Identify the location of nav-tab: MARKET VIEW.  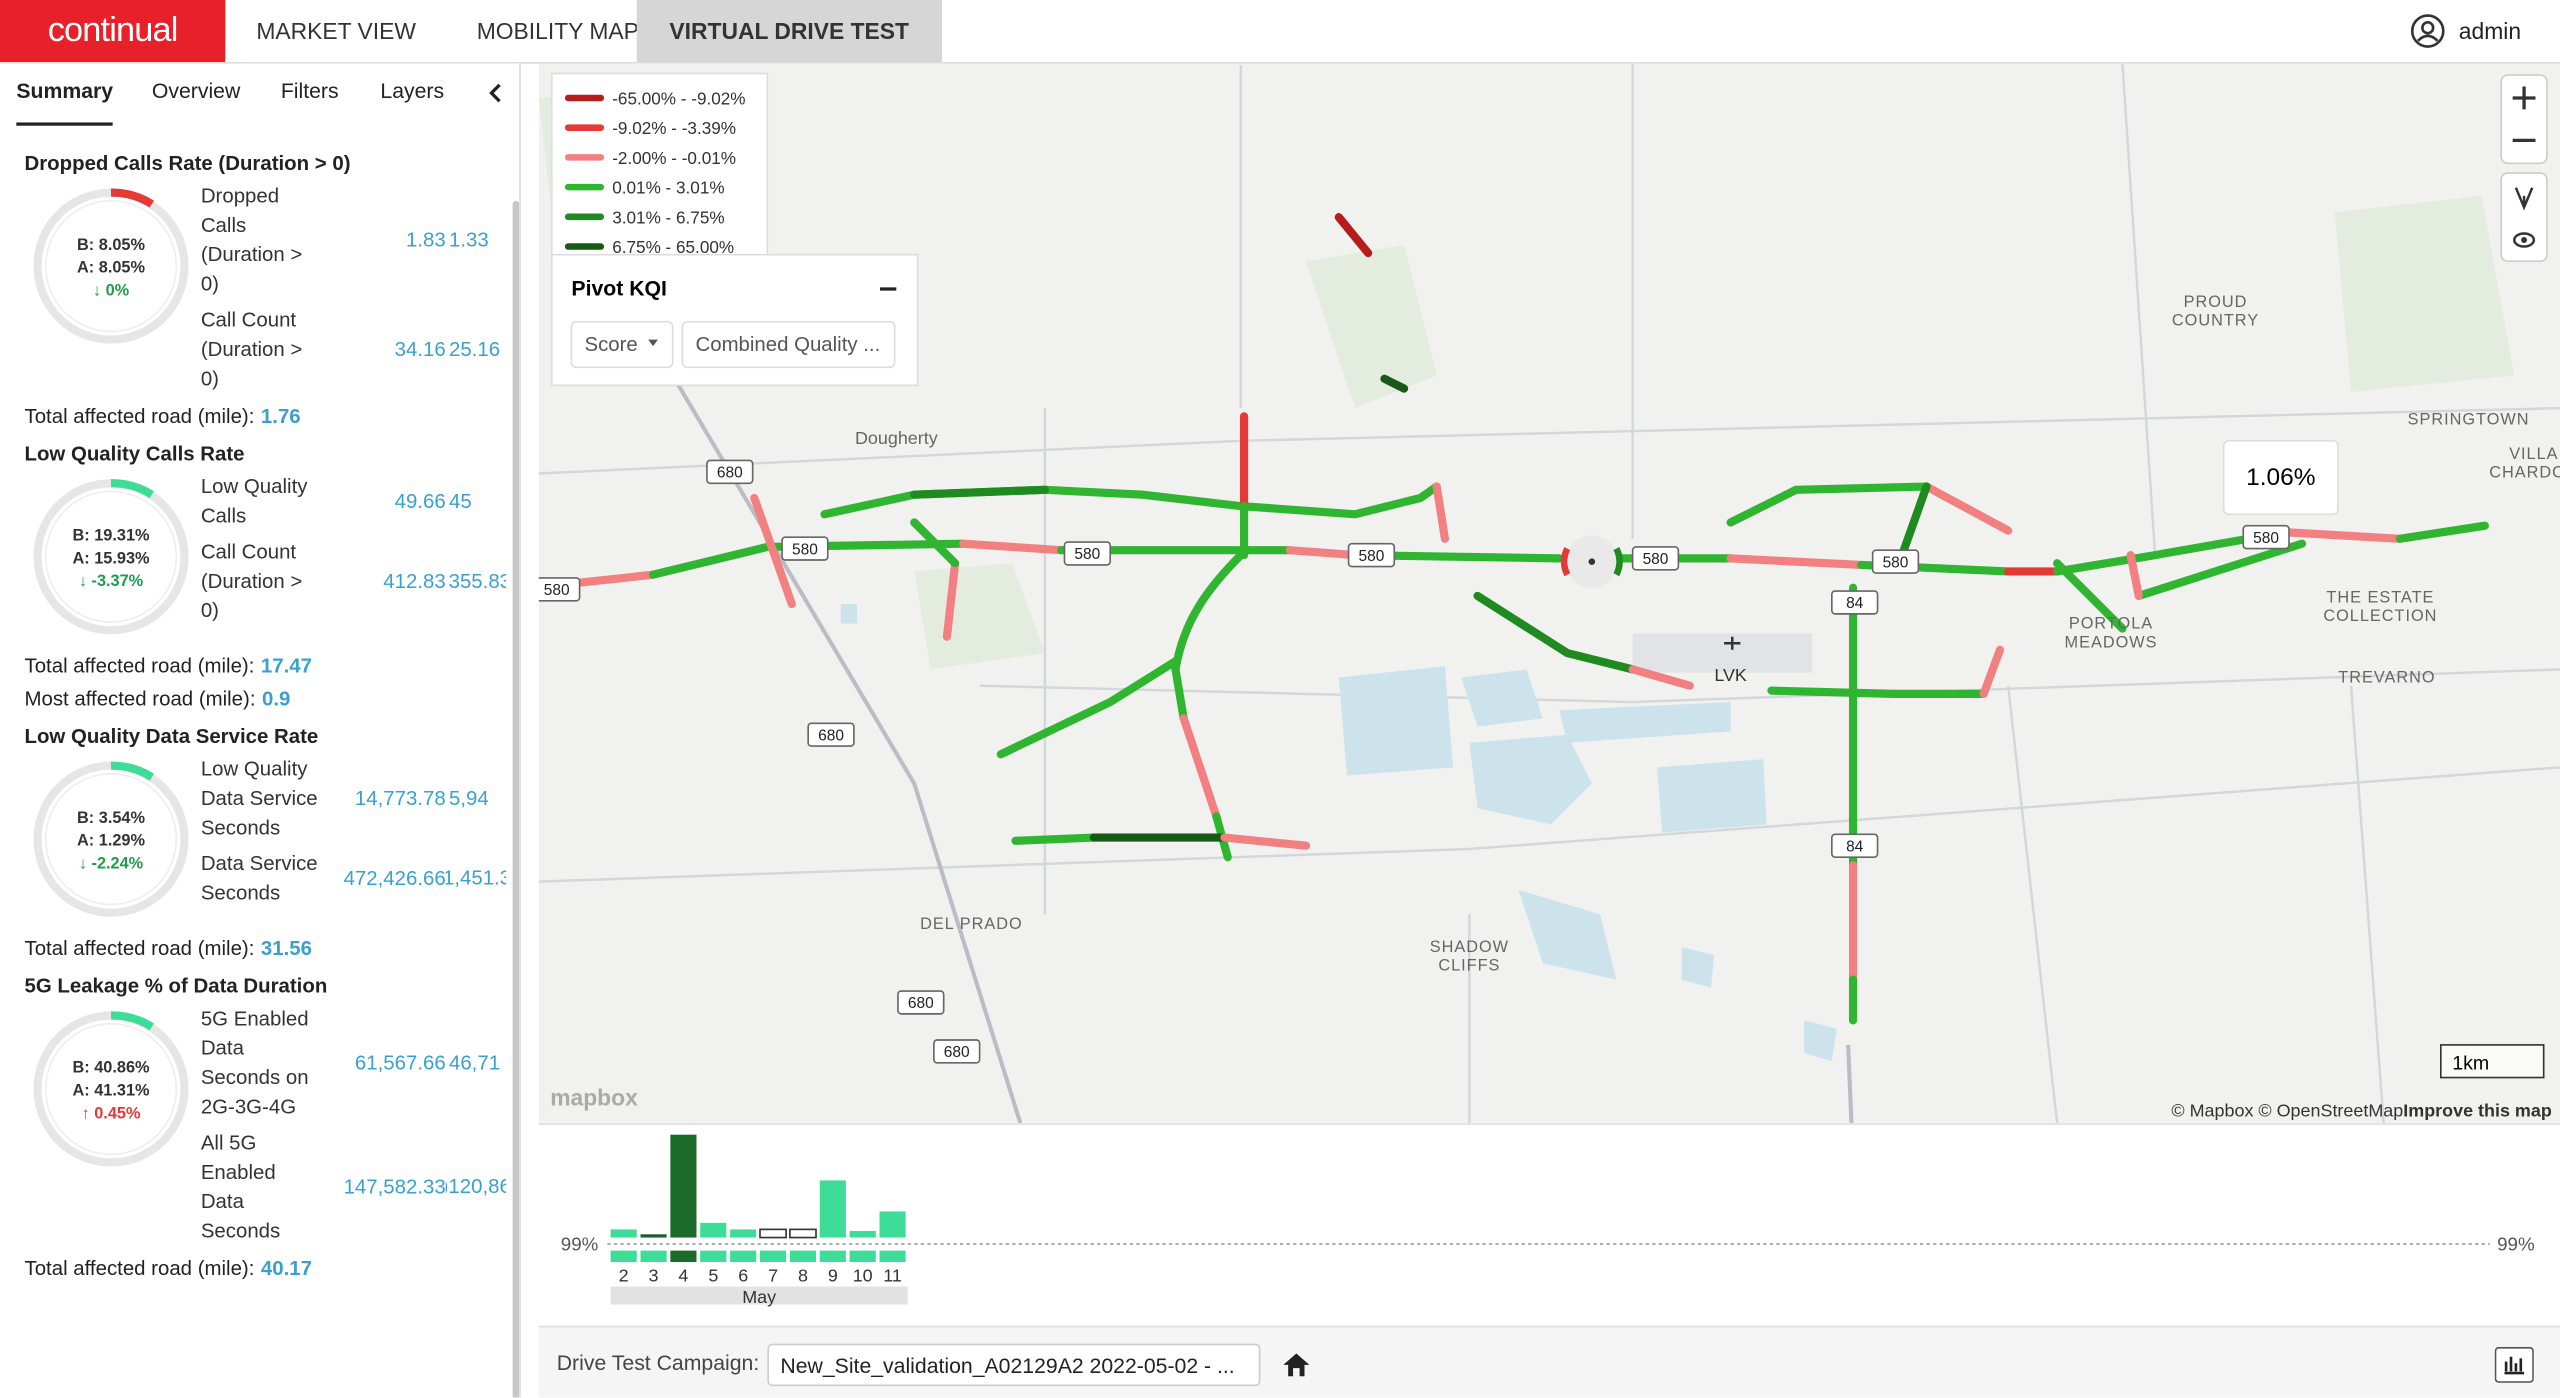
(336, 31).